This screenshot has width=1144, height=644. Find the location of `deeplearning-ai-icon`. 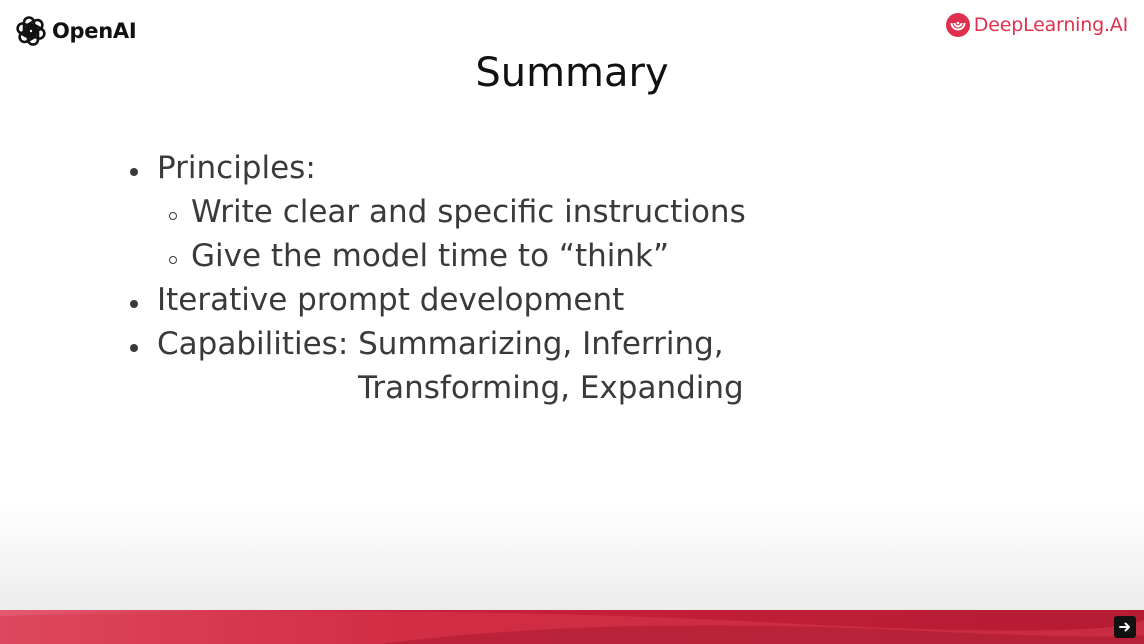

deeplearning-ai-icon is located at coordinates (957, 25).